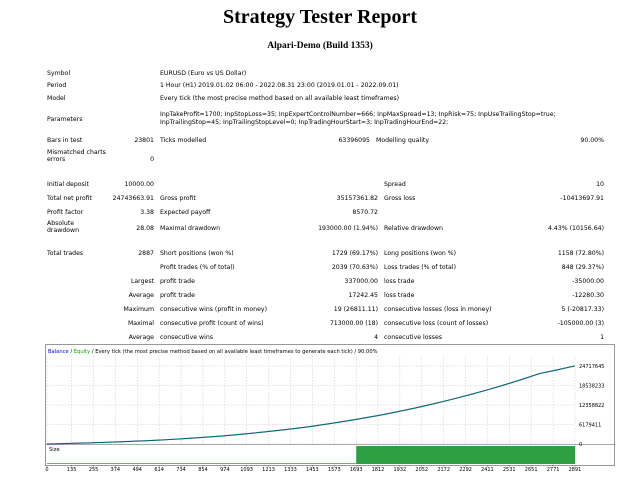 The height and width of the screenshot is (480, 640). Describe the element at coordinates (413, 228) in the screenshot. I see `relative-drawdown-label: Relative drawdown` at that location.